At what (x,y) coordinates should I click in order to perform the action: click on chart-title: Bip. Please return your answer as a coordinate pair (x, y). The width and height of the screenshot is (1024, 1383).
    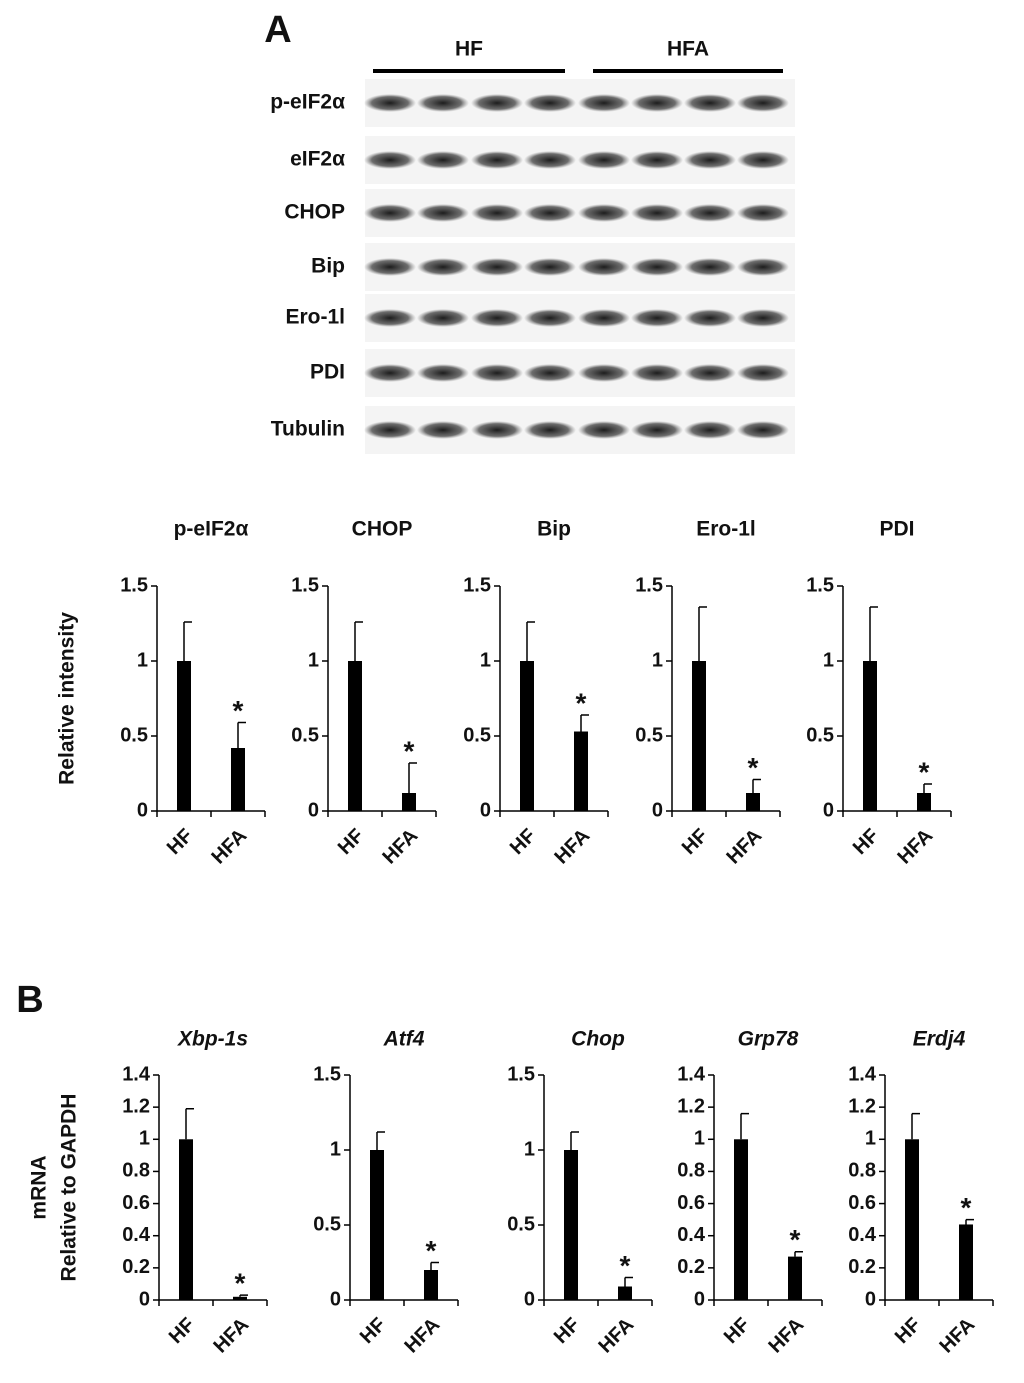
    Looking at the image, I should click on (554, 529).